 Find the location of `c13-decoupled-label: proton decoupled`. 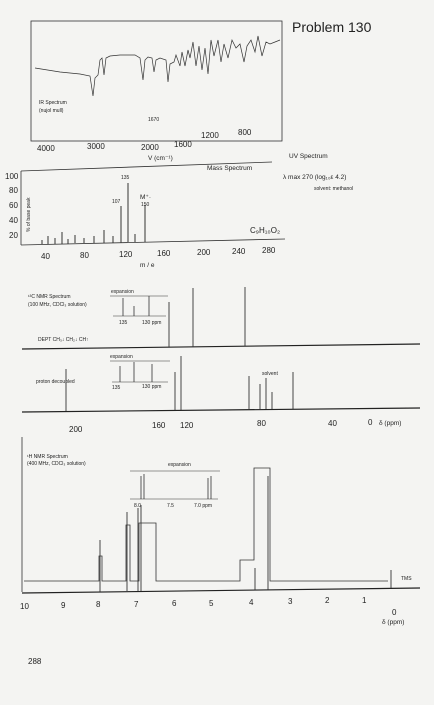

c13-decoupled-label: proton decoupled is located at coordinates (55, 382).